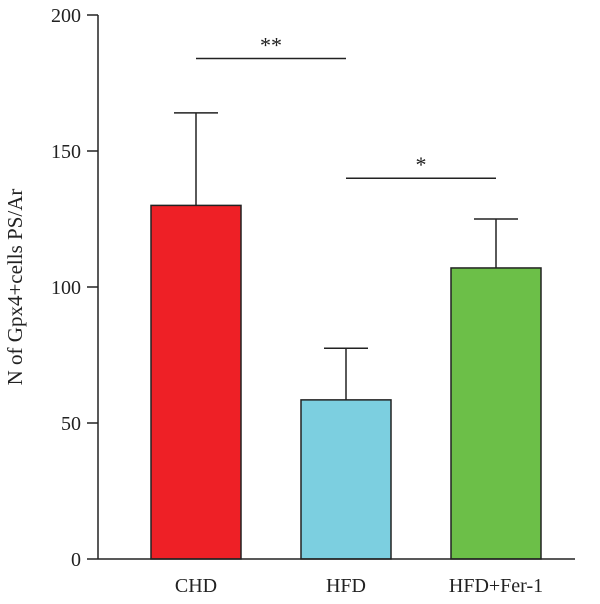 This screenshot has width=600, height=604. What do you see at coordinates (66, 288) in the screenshot?
I see `y-tick-label-100: 100` at bounding box center [66, 288].